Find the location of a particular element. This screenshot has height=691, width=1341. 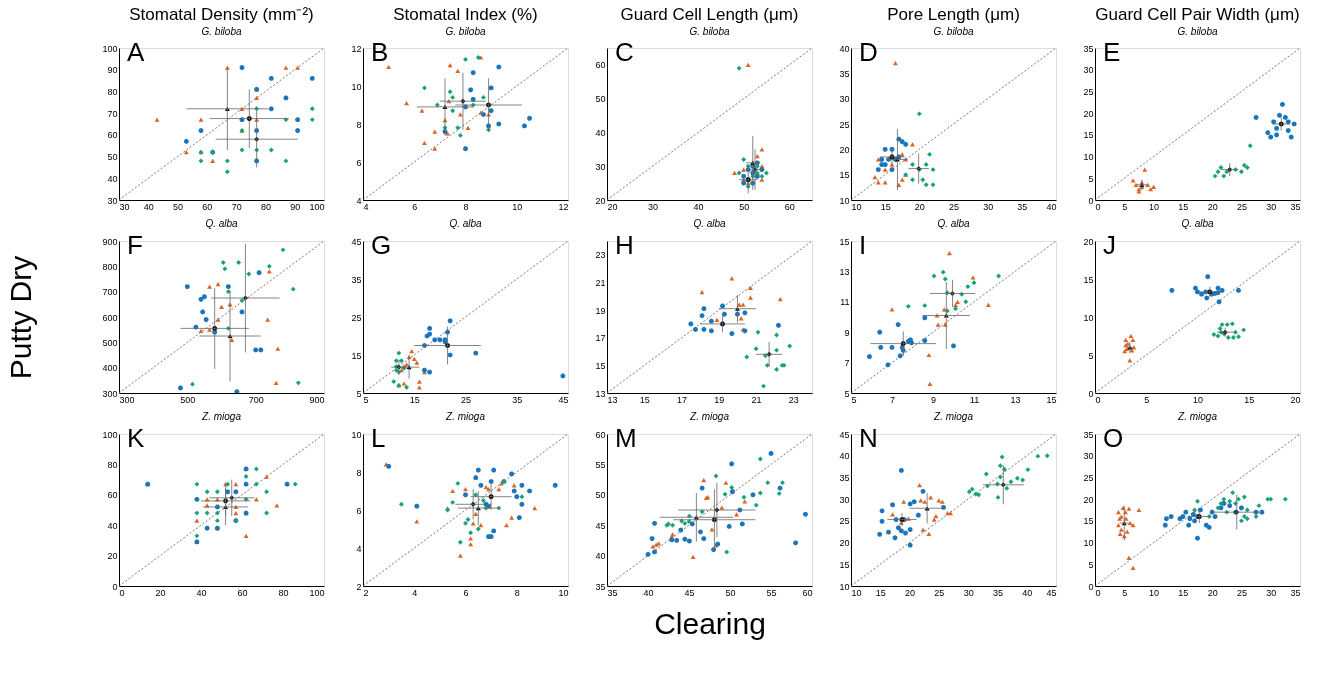

annotation: M is located at coordinates (626, 438).